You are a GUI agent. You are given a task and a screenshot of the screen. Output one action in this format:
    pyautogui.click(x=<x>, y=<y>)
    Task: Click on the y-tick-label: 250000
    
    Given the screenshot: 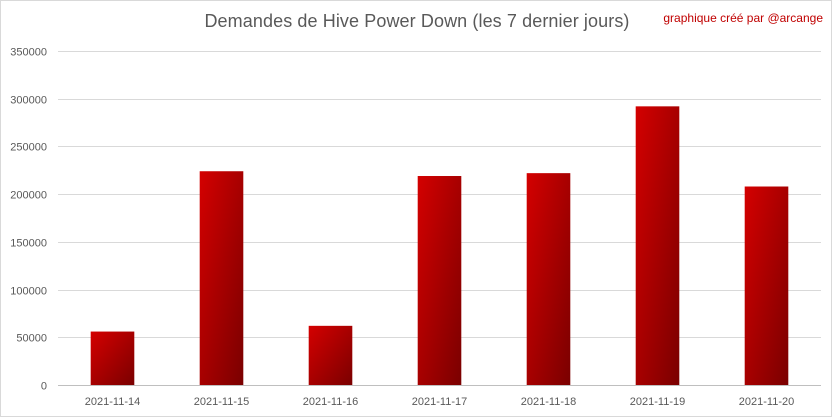 What is the action you would take?
    pyautogui.click(x=28, y=148)
    